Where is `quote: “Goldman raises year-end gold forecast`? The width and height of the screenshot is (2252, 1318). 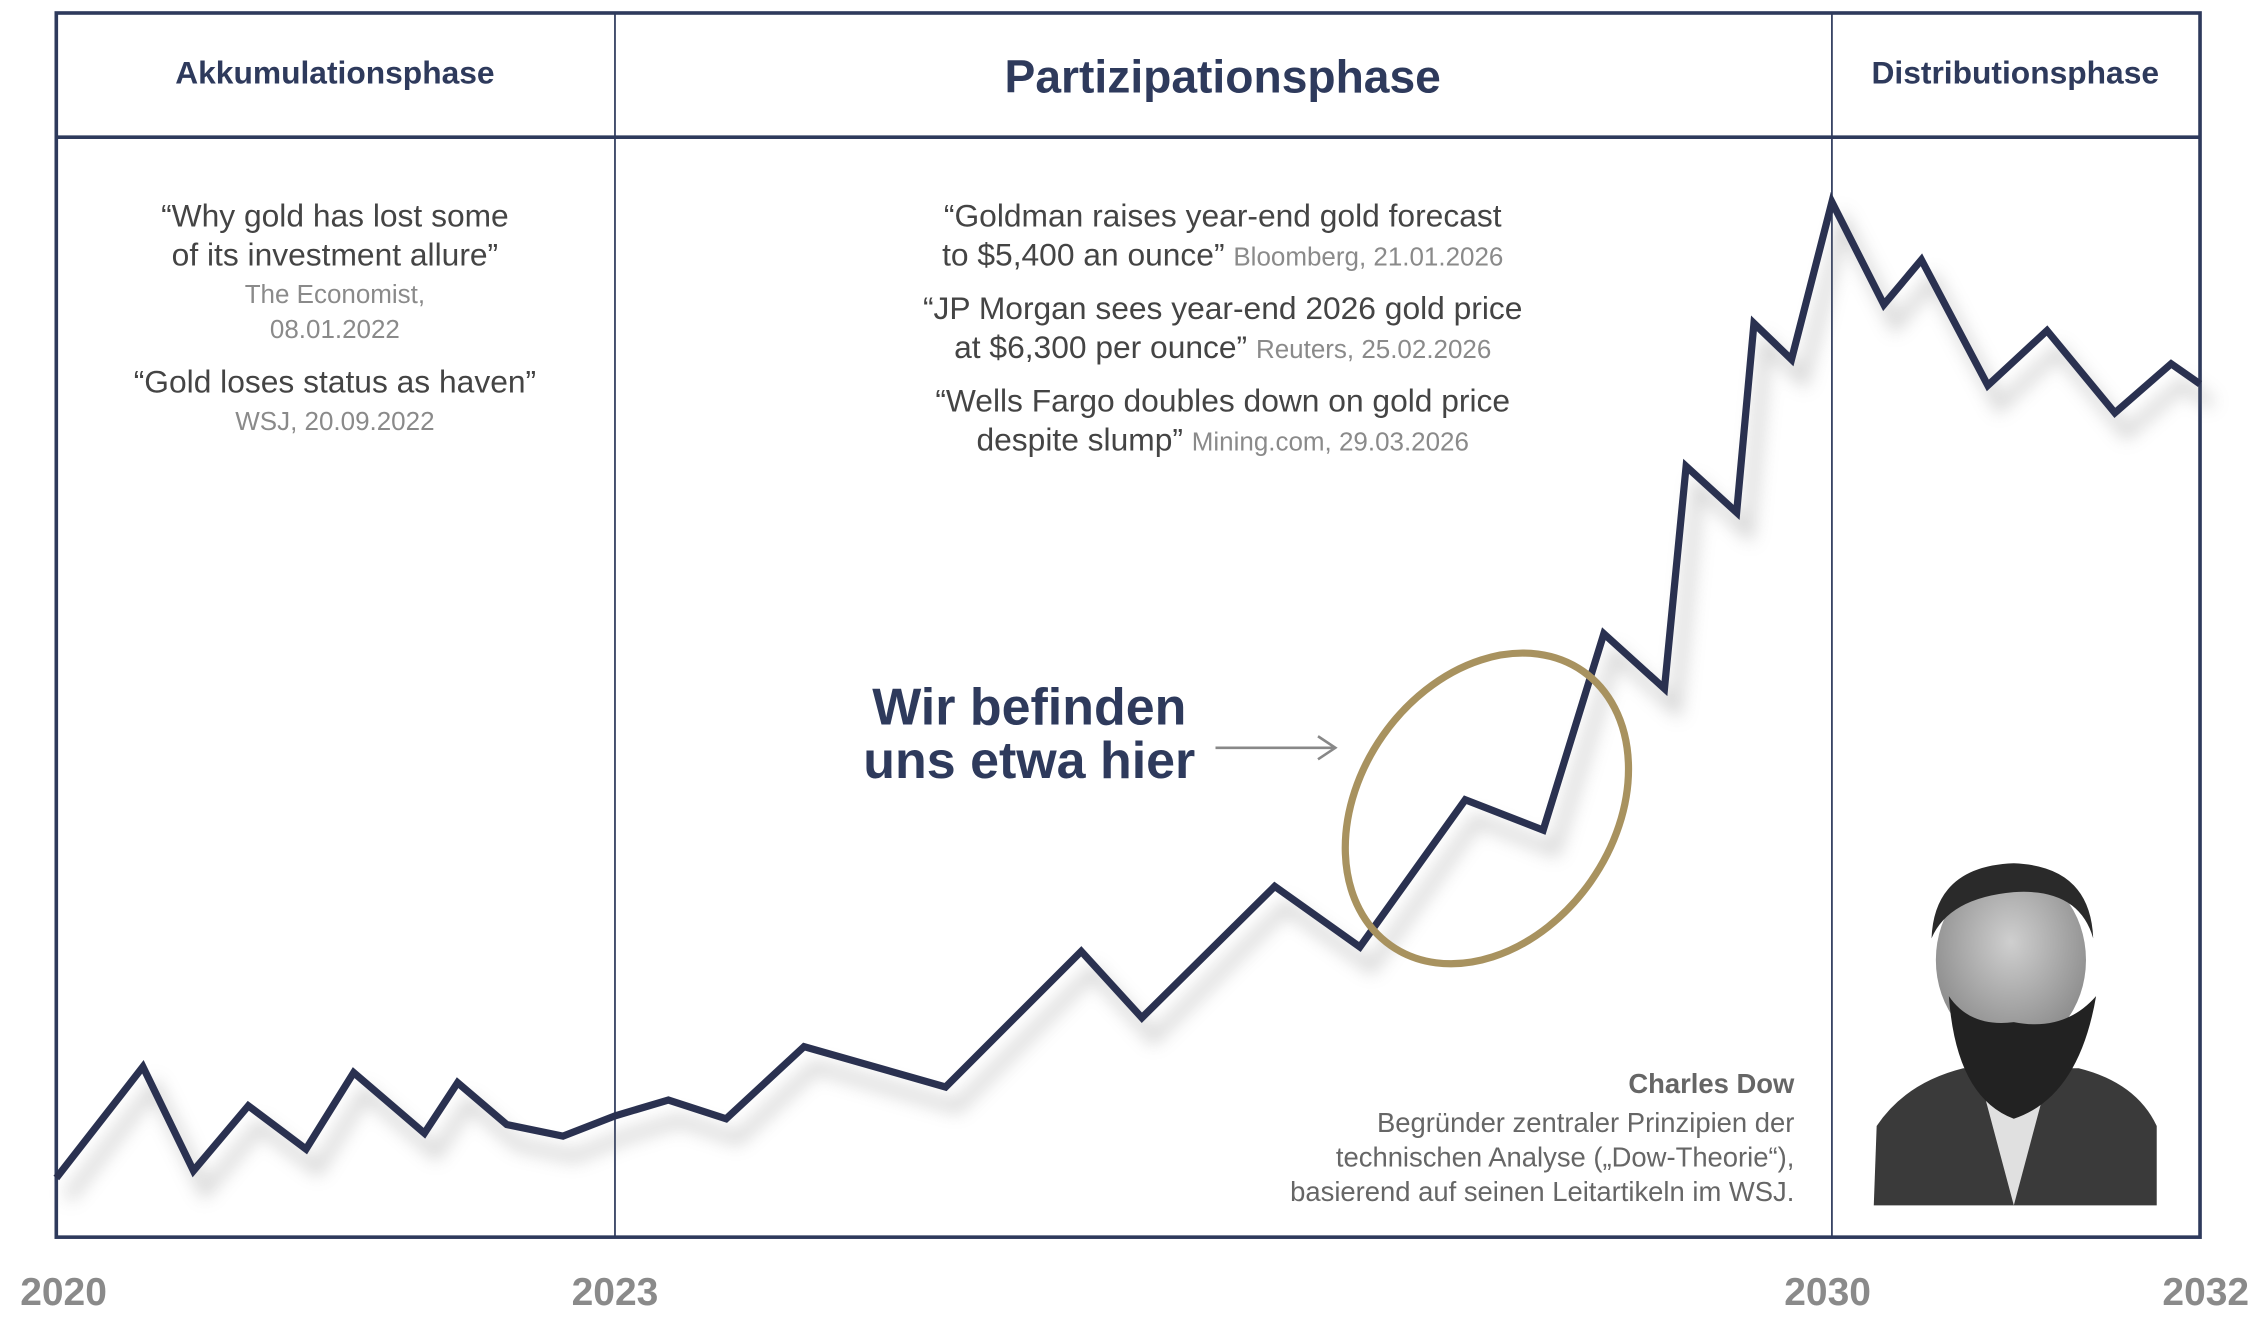 quote: “Goldman raises year-end gold forecast is located at coordinates (1223, 216).